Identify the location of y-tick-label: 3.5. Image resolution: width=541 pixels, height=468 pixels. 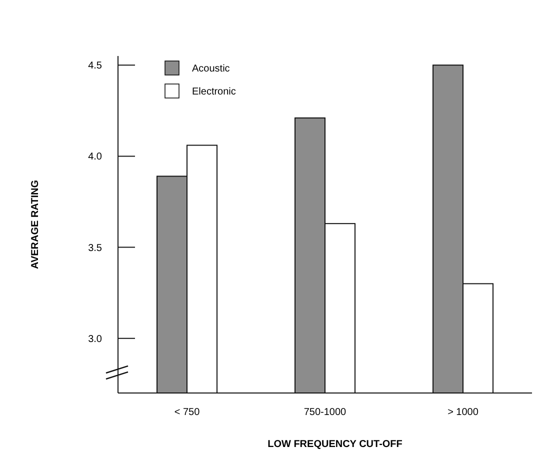
(95, 248).